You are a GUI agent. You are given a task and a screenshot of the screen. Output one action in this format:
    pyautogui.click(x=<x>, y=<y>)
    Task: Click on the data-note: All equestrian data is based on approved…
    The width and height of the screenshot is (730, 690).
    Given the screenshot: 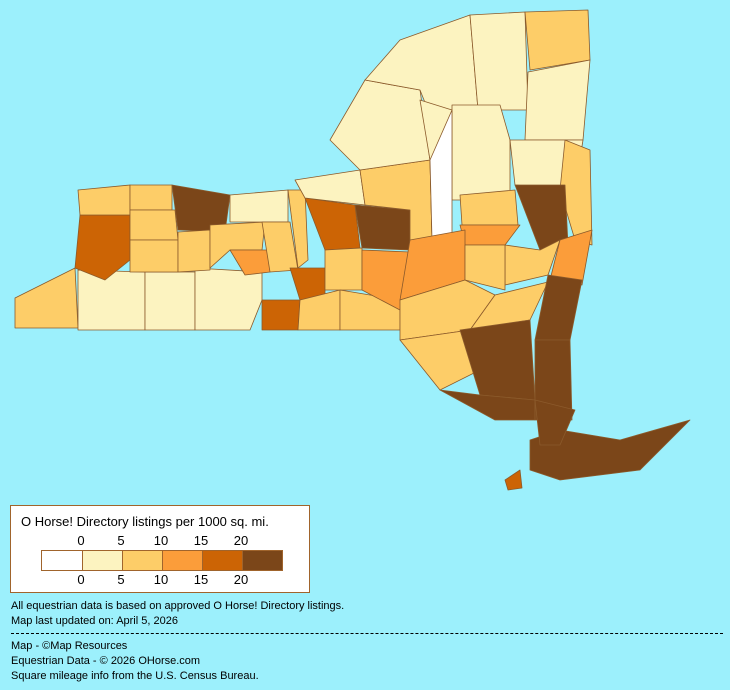 What is the action you would take?
    pyautogui.click(x=178, y=606)
    